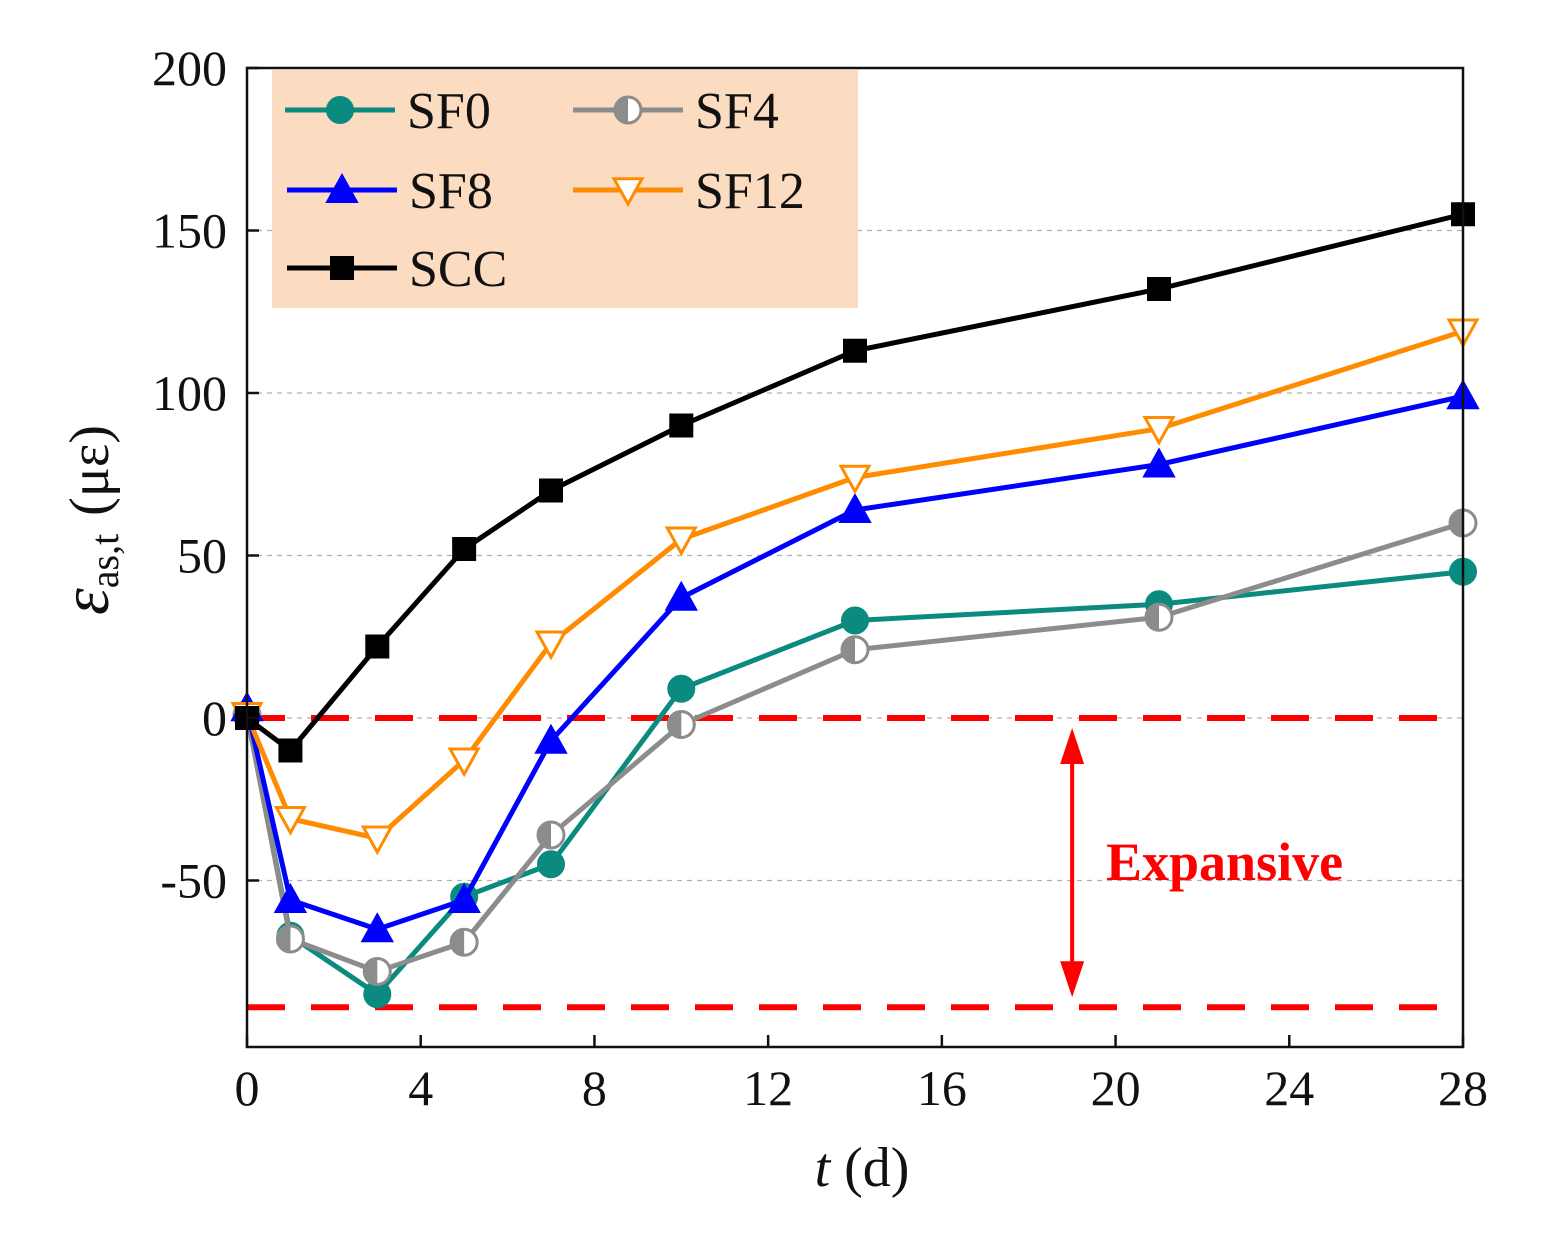 This screenshot has width=1552, height=1236. I want to click on legend-item-sf0: SF0, so click(388, 111).